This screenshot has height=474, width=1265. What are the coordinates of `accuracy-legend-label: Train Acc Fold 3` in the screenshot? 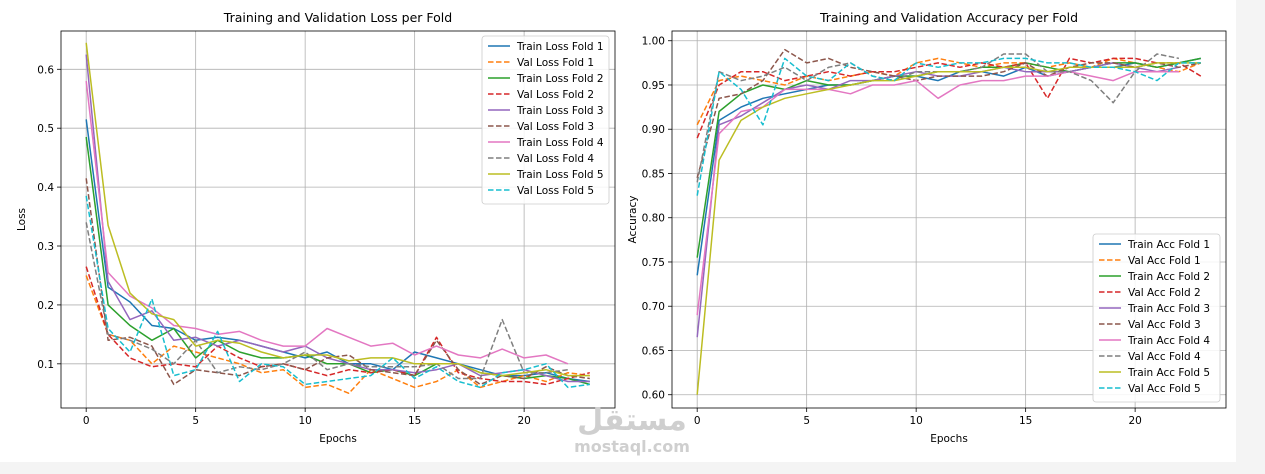 It's located at (1168, 309).